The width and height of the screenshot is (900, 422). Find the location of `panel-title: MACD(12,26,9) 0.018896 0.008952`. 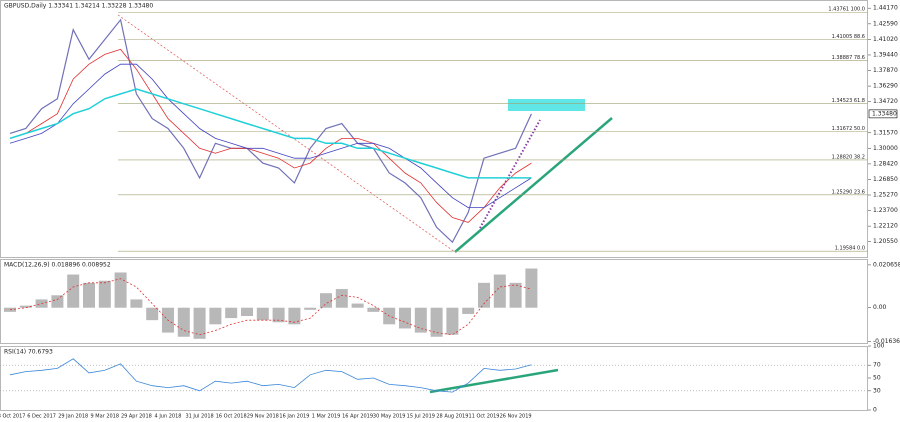

panel-title: MACD(12,26,9) 0.018896 0.008952 is located at coordinates (57, 265).